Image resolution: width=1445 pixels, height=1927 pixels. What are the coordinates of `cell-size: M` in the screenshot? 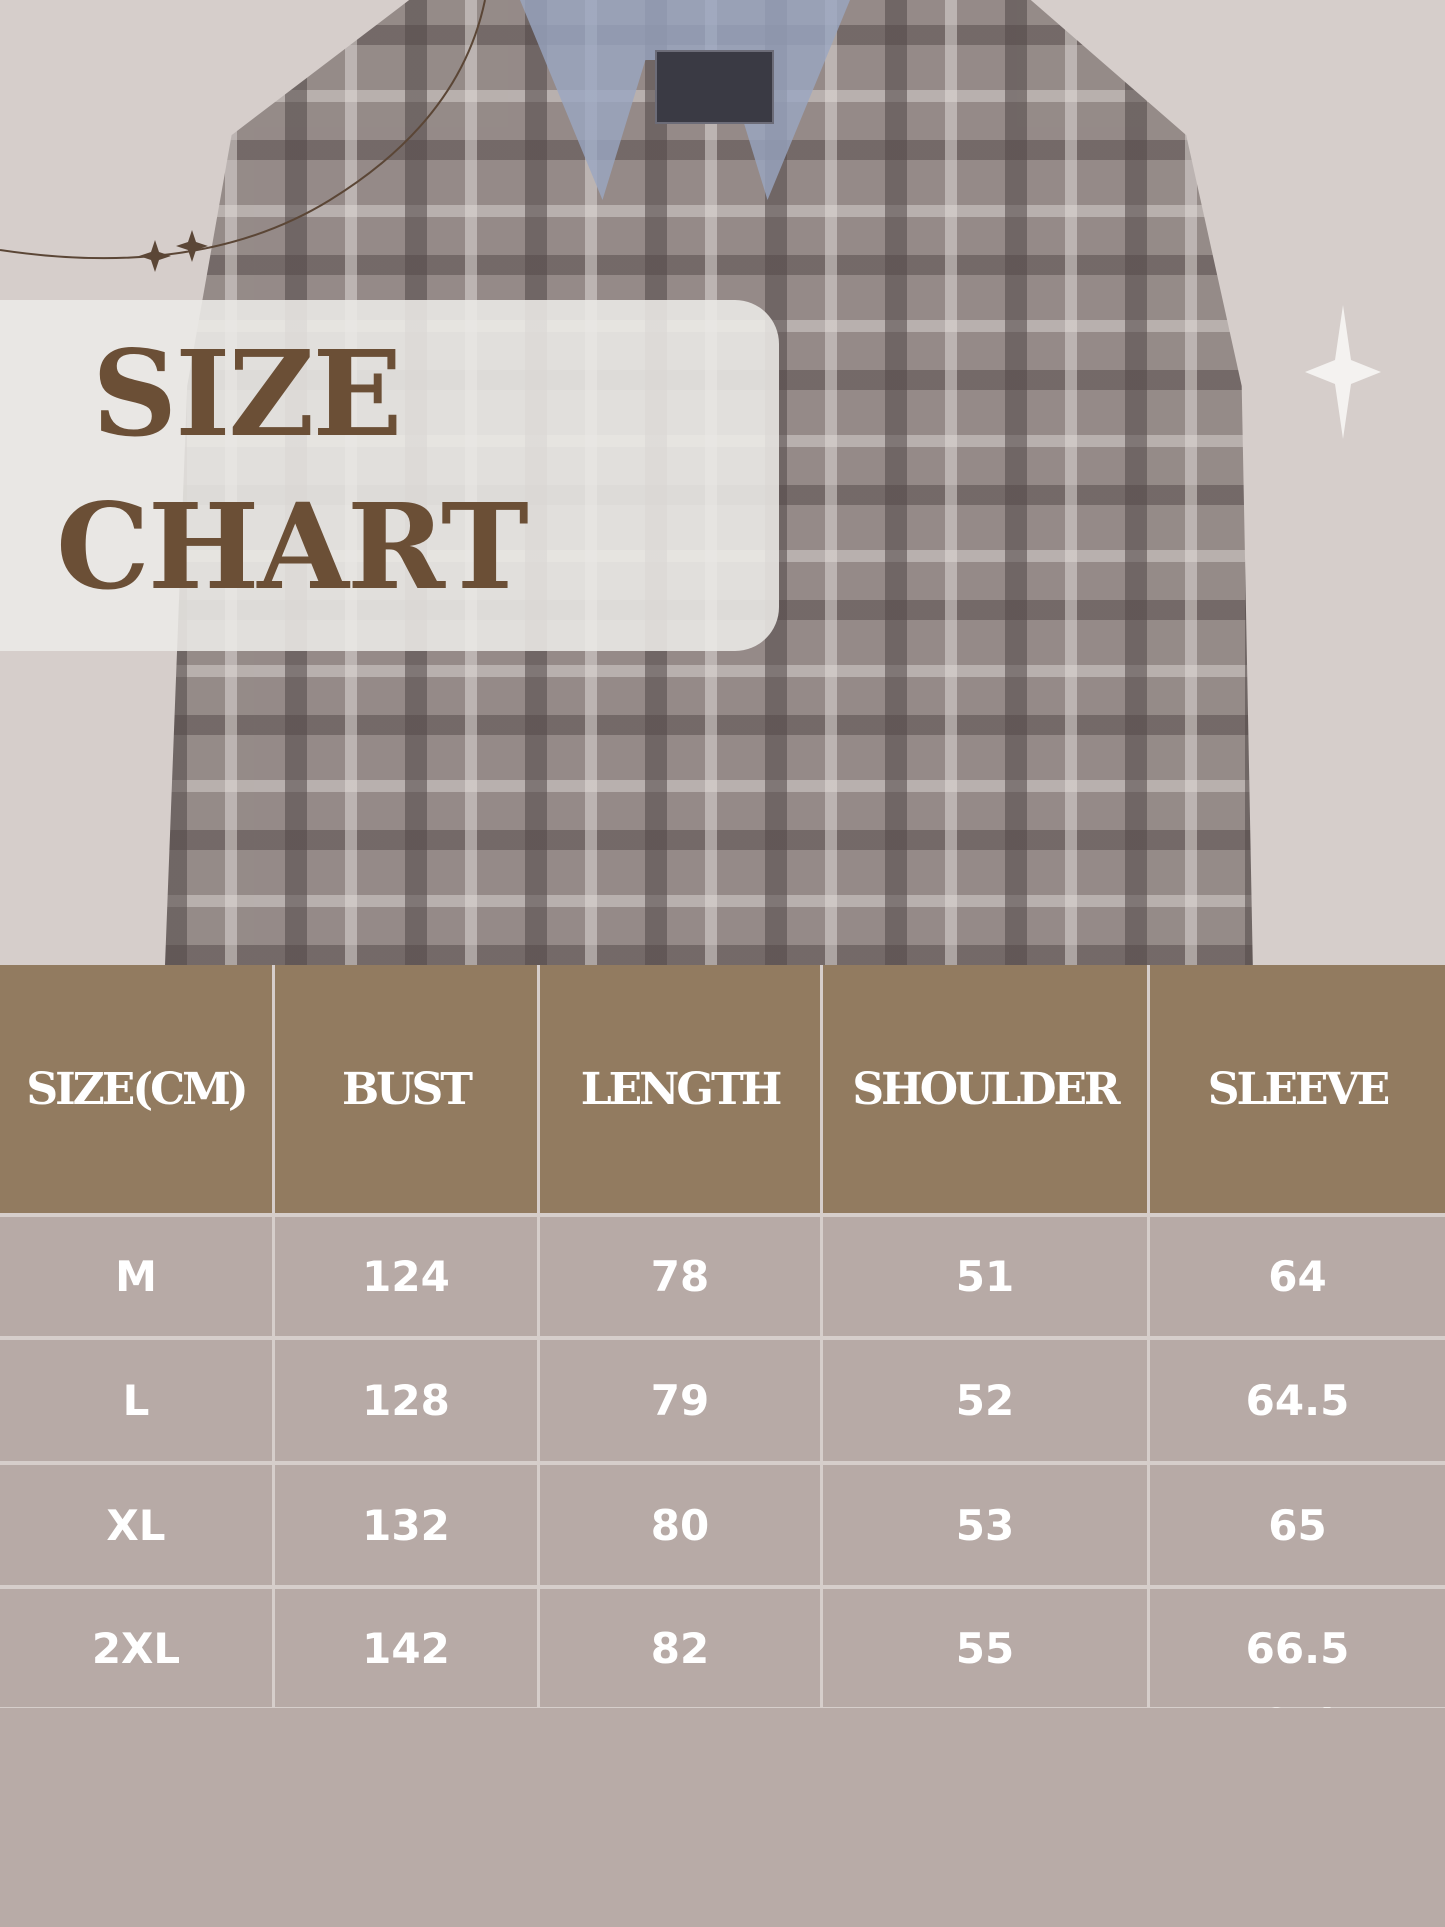 It's located at (136, 1276).